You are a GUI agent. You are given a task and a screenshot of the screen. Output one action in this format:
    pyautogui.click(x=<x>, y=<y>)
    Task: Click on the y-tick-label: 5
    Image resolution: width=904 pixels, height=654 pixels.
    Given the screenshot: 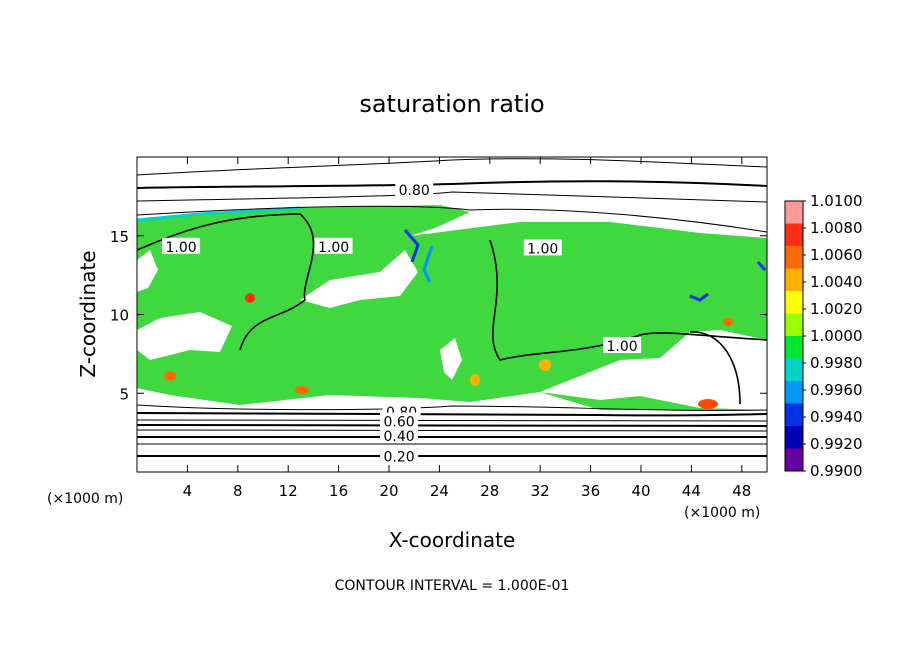 What is the action you would take?
    pyautogui.click(x=124, y=394)
    